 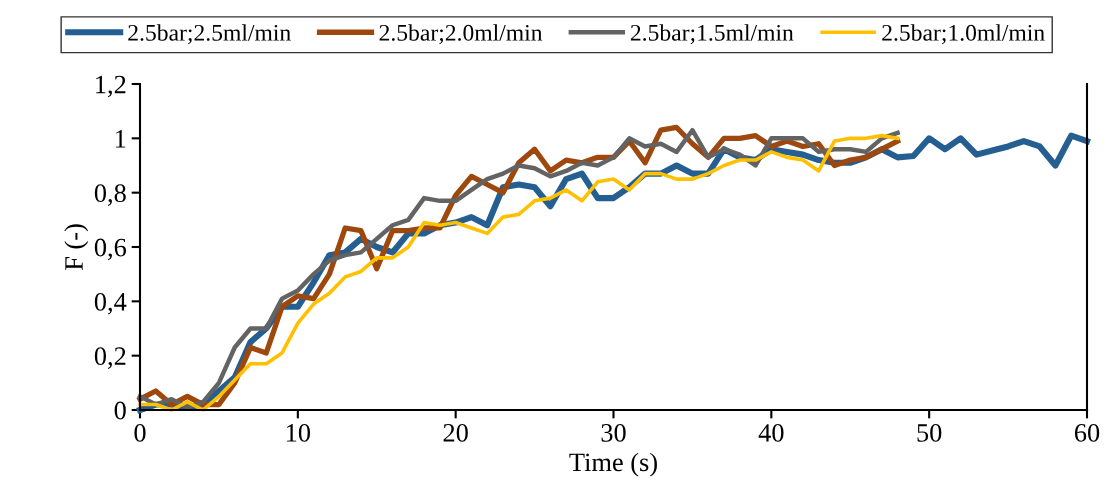 What do you see at coordinates (298, 432) in the screenshot?
I see `x-tick-label: 10` at bounding box center [298, 432].